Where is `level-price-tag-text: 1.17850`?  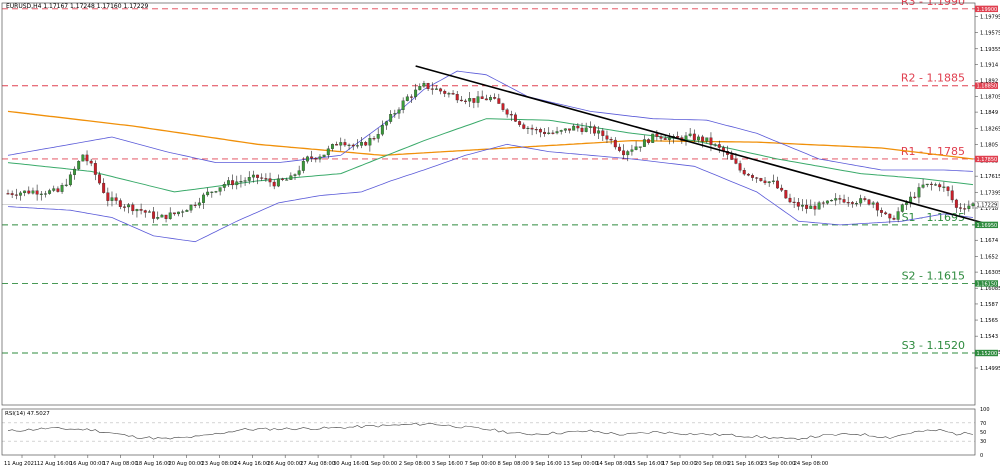 level-price-tag-text: 1.17850 is located at coordinates (987, 160).